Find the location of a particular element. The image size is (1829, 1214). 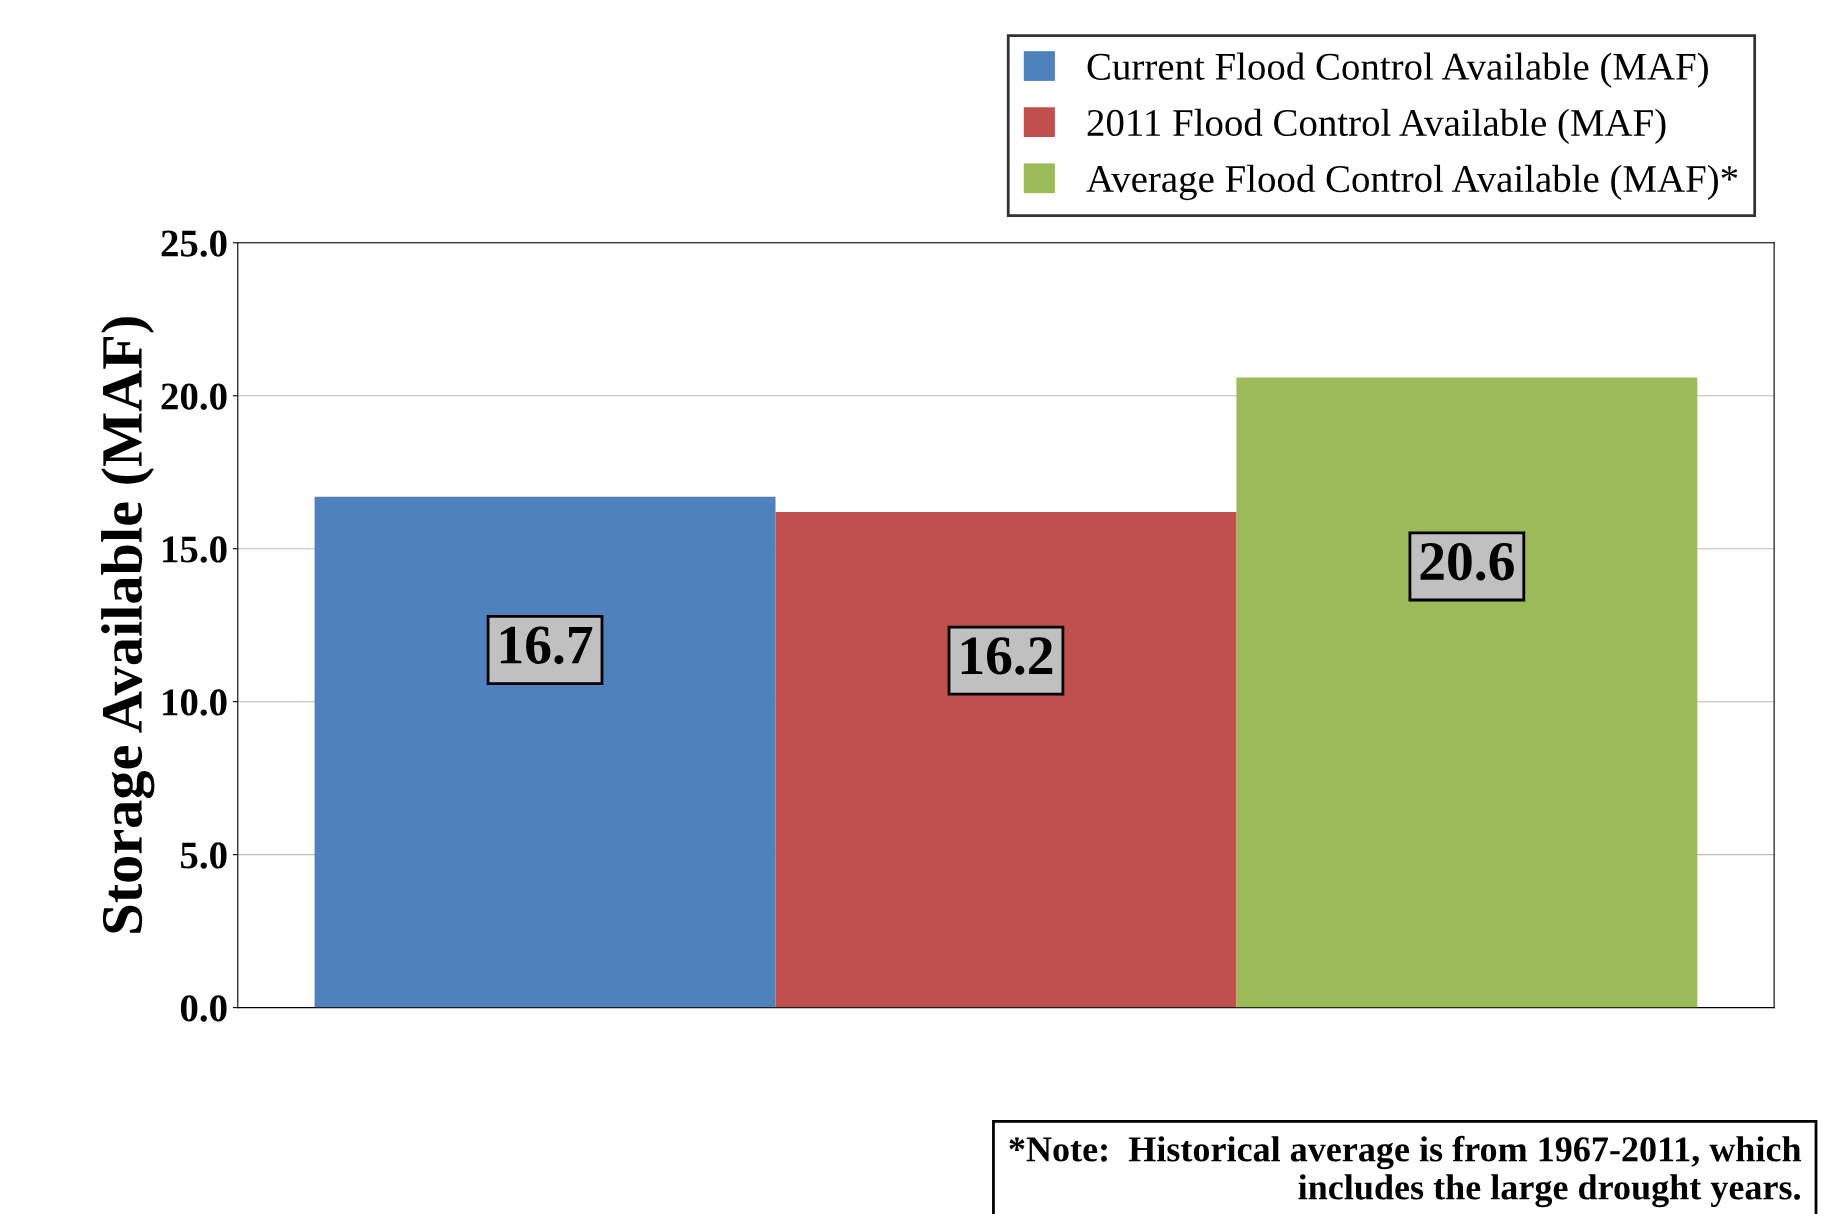

text: *Note: Historical average is from 1967-2011, which includes the large drought years. is located at coordinates (1405, 1171).